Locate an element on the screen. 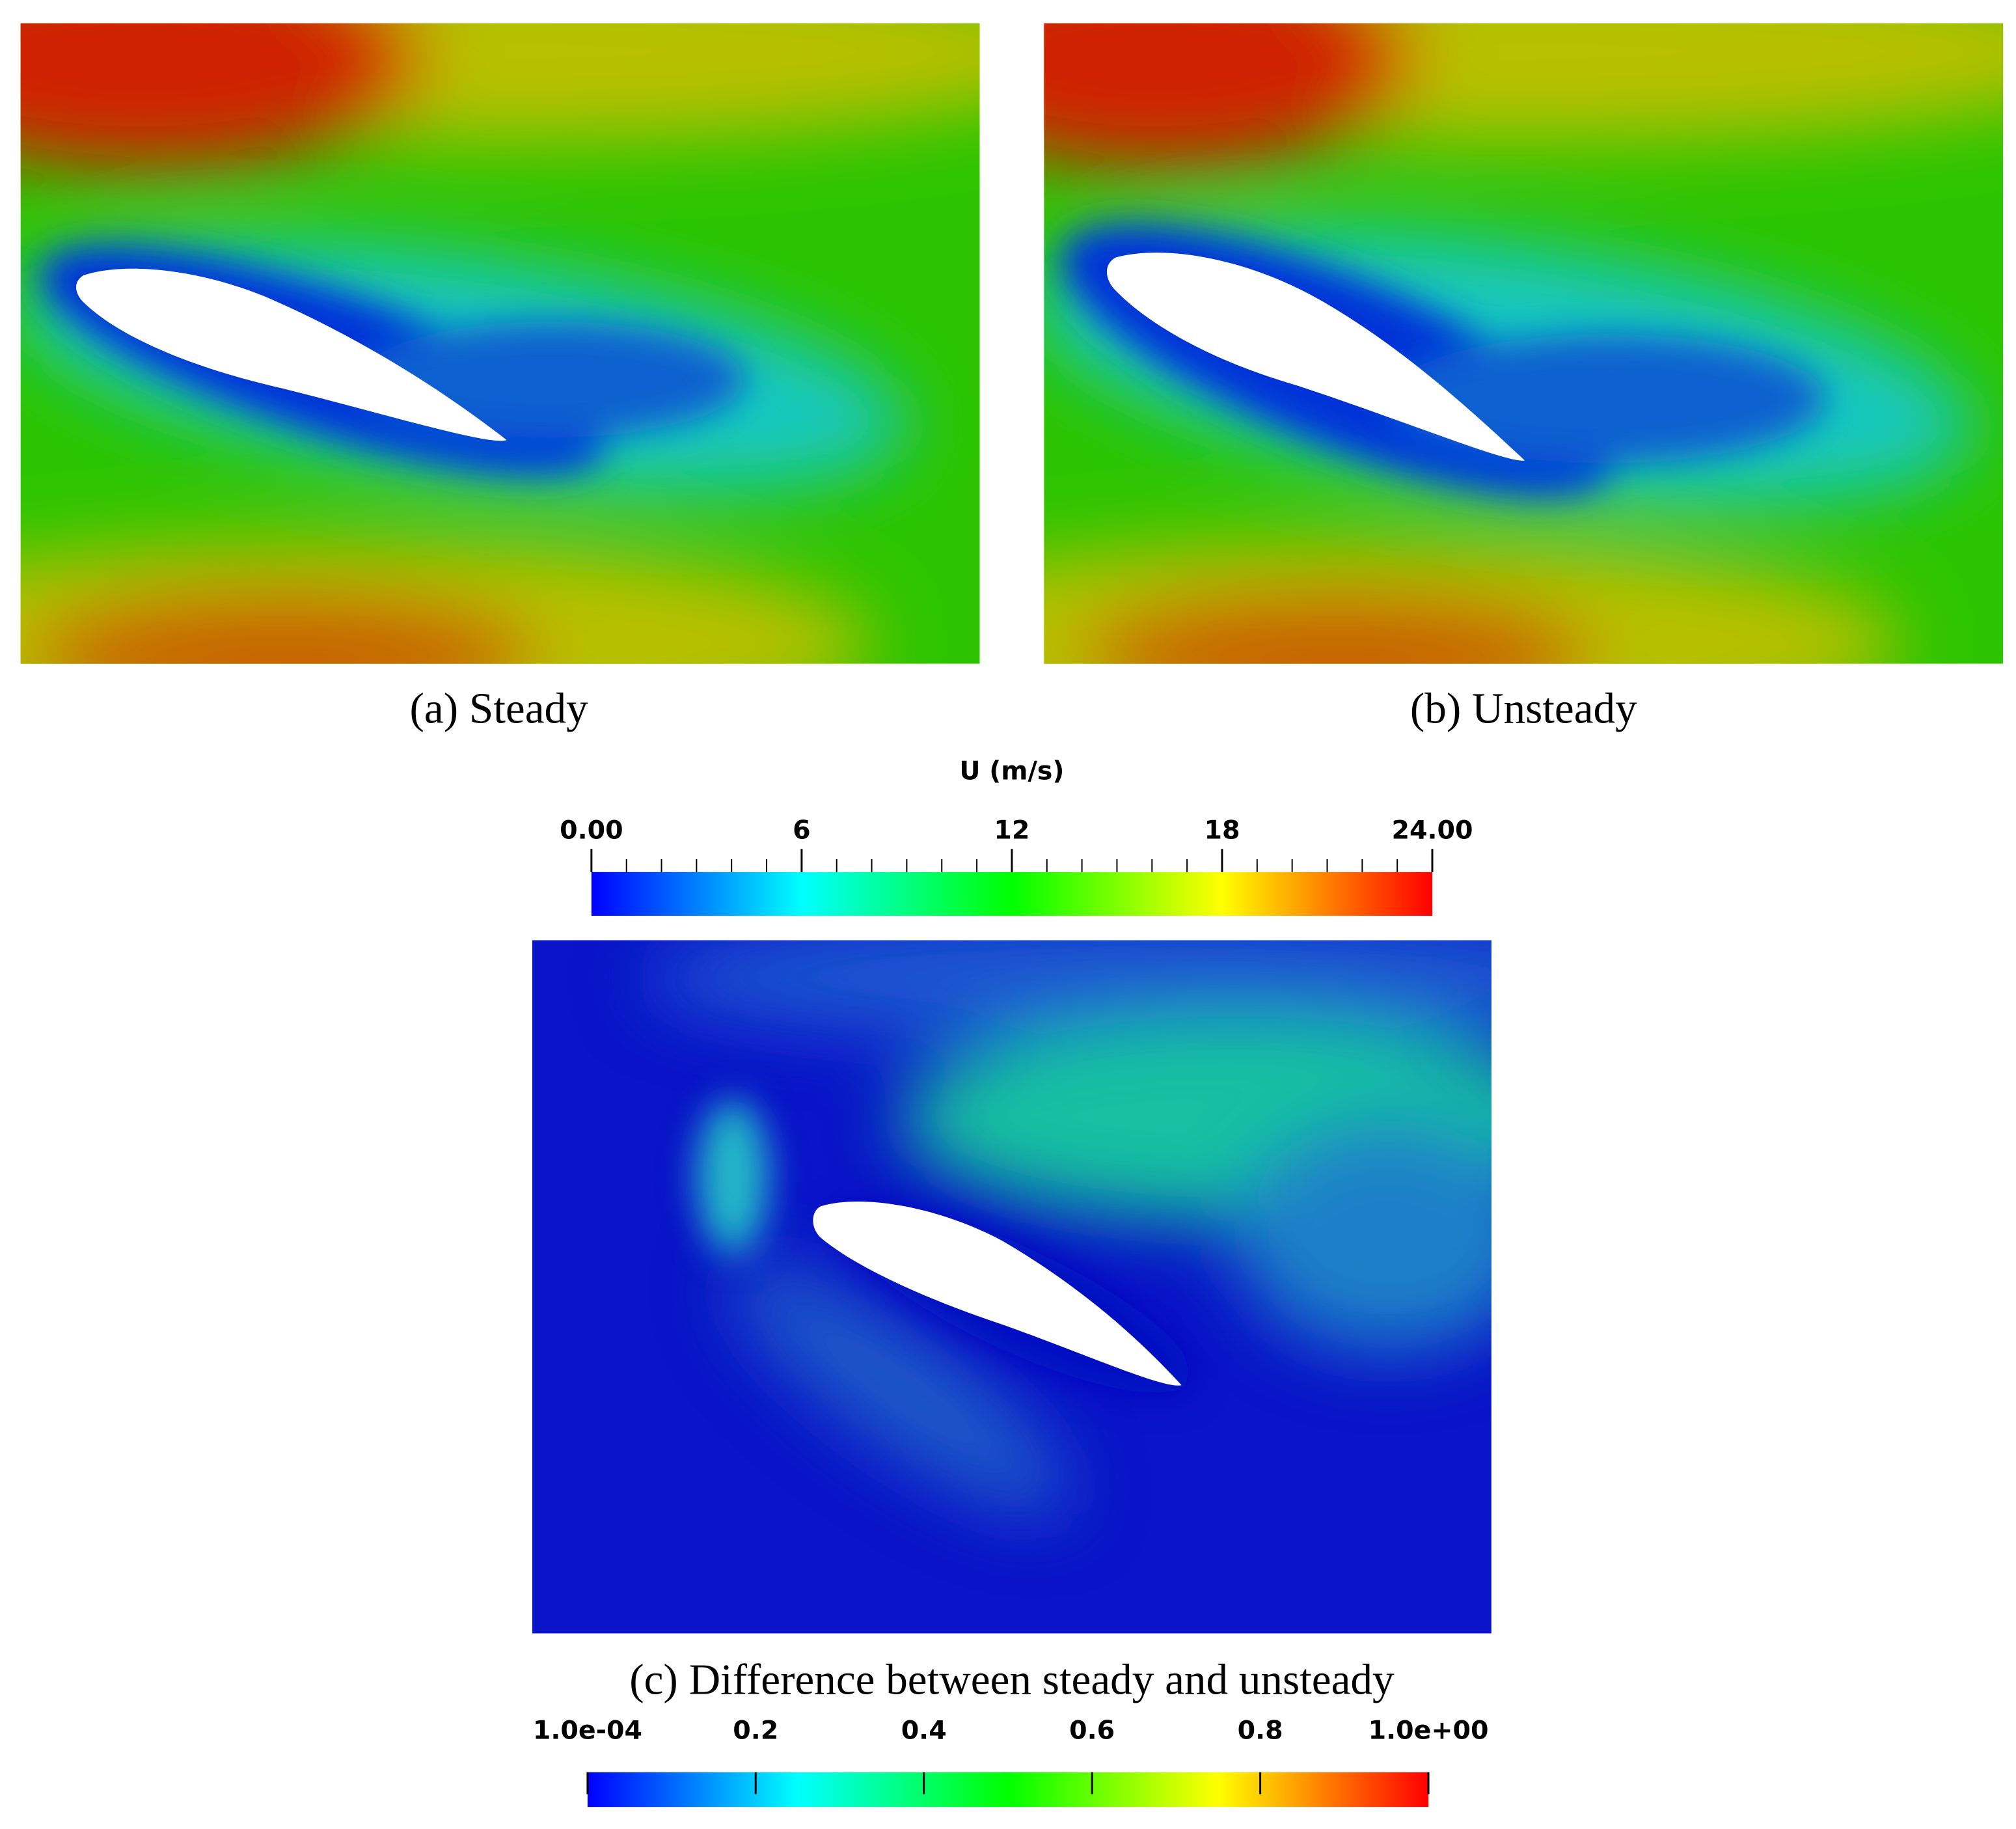 Image resolution: width=2016 pixels, height=1829 pixels. colorbar-title: U (m/s) is located at coordinates (1011, 771).